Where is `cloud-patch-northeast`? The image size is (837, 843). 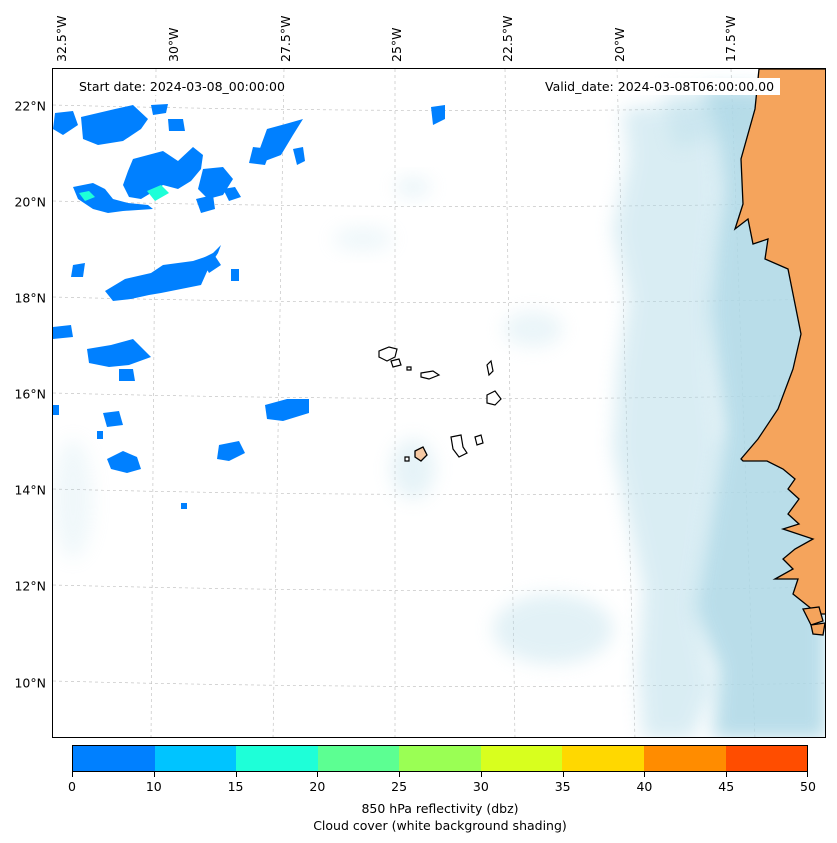 cloud-patch-northeast is located at coordinates (708, 119).